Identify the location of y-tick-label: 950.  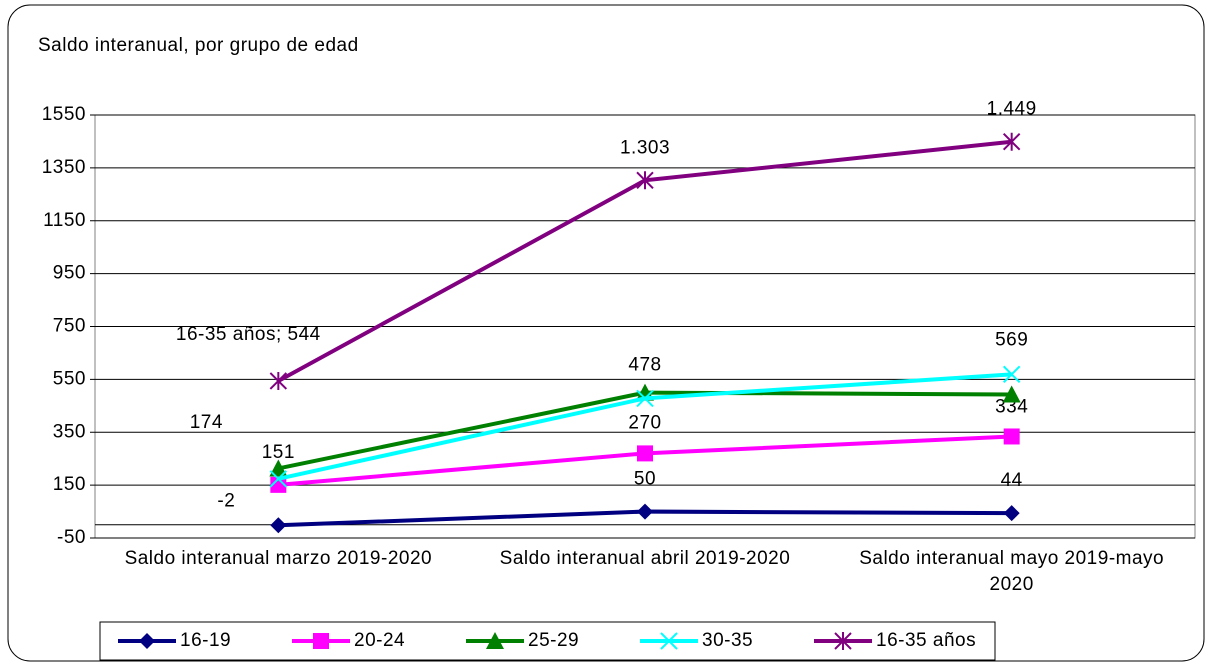
(69, 273).